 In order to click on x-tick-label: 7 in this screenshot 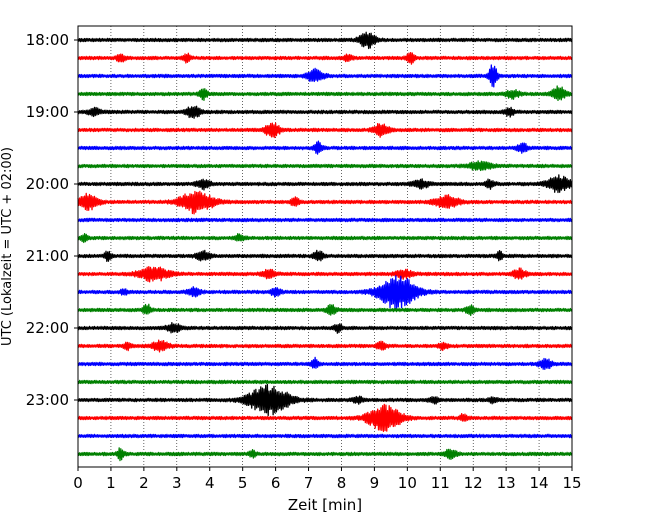, I will do `click(309, 483)`.